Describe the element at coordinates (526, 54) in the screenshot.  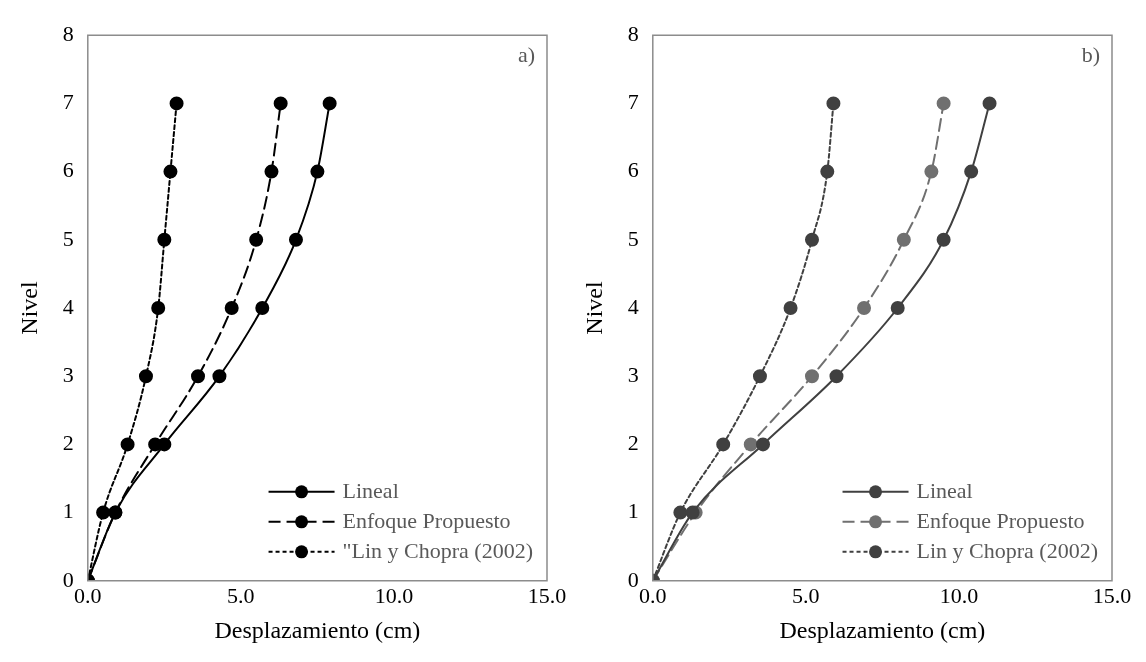
I see `annotation: a)` at that location.